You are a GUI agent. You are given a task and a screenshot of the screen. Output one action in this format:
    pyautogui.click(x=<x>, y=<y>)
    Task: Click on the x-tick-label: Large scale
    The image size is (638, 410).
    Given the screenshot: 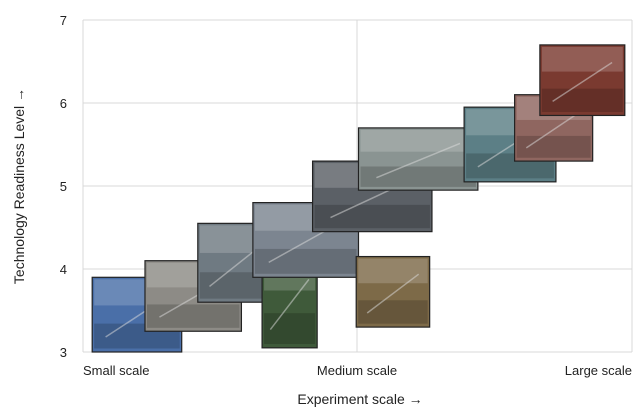 What is the action you would take?
    pyautogui.click(x=598, y=370)
    